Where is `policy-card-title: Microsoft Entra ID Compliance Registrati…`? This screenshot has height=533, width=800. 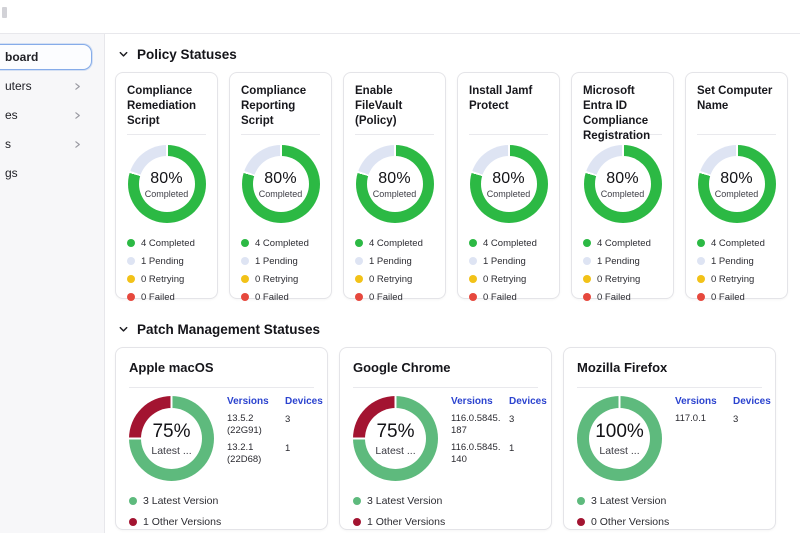
policy-card-title: Microsoft Entra ID Compliance Registrati… is located at coordinates (617, 113).